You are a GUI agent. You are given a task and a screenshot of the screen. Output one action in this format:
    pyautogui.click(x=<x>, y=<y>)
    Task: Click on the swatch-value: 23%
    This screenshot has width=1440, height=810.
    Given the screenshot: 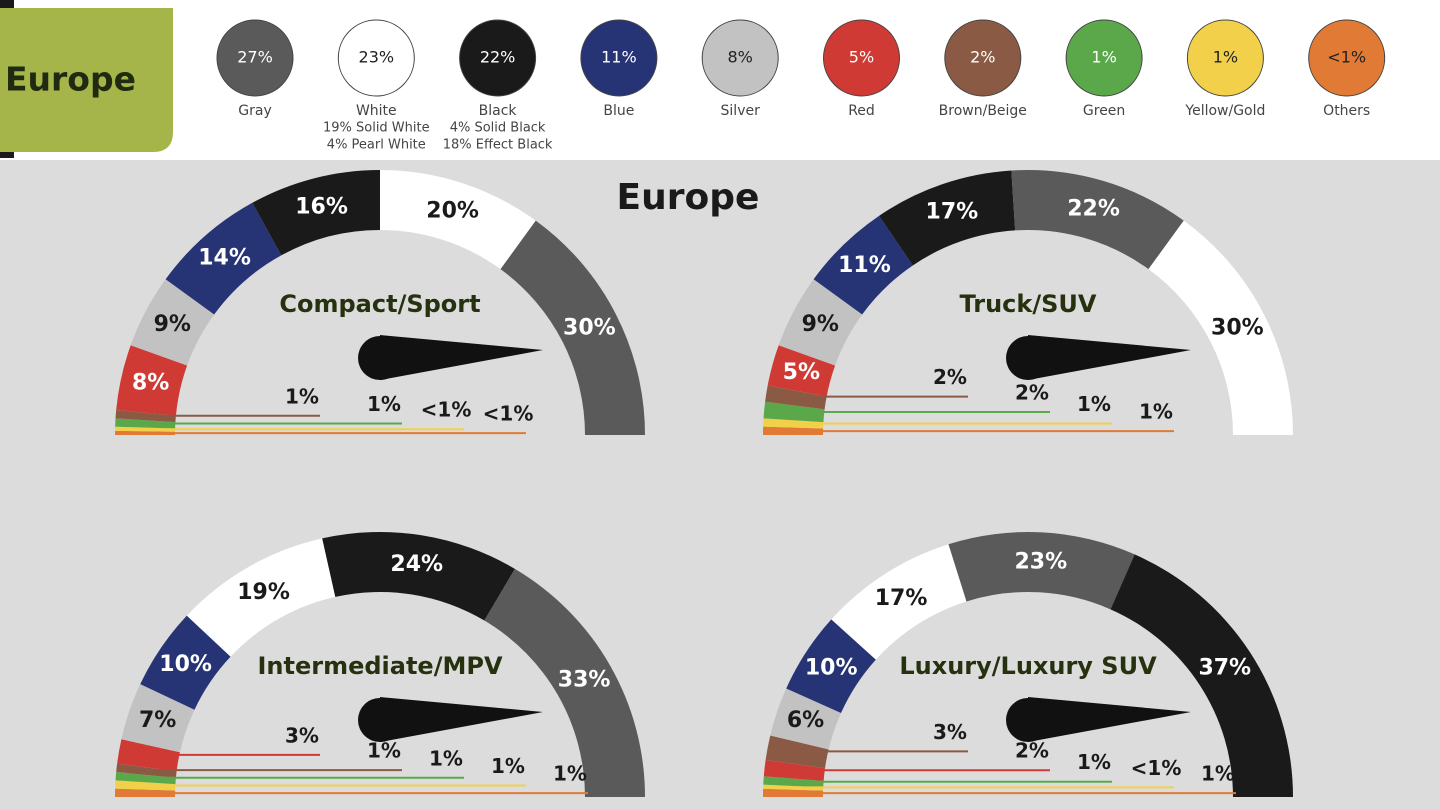 What is the action you would take?
    pyautogui.click(x=377, y=57)
    